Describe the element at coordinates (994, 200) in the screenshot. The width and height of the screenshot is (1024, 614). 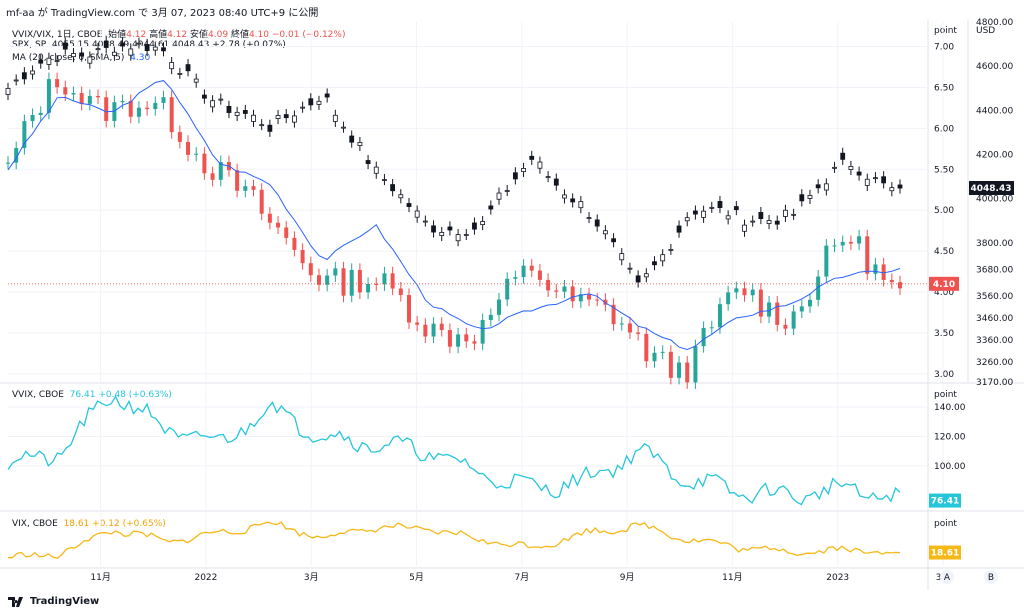
I see `usd-tick-label: 4000.00` at that location.